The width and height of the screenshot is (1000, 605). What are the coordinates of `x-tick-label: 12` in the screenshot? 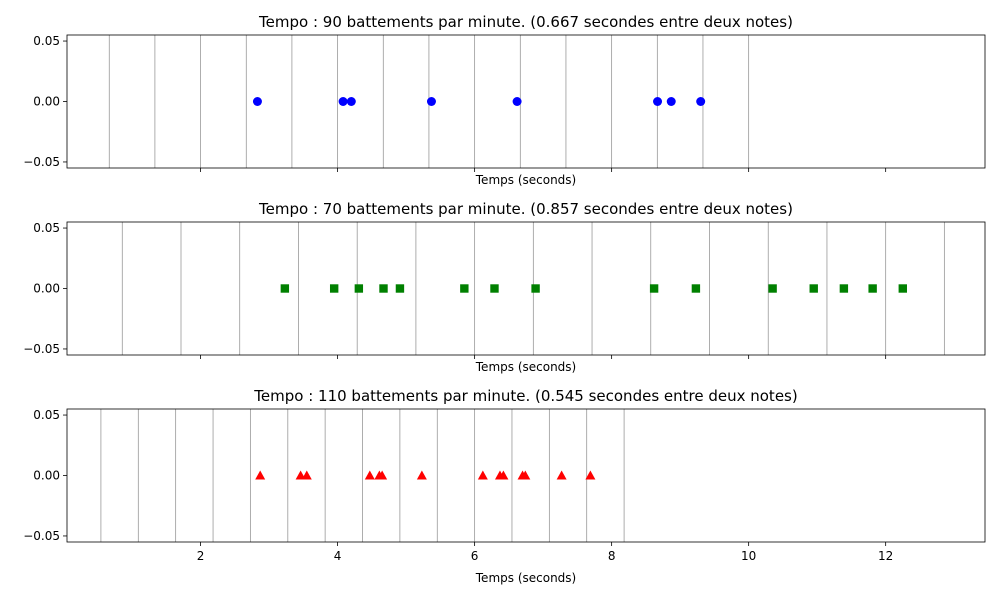 It's located at (885, 556).